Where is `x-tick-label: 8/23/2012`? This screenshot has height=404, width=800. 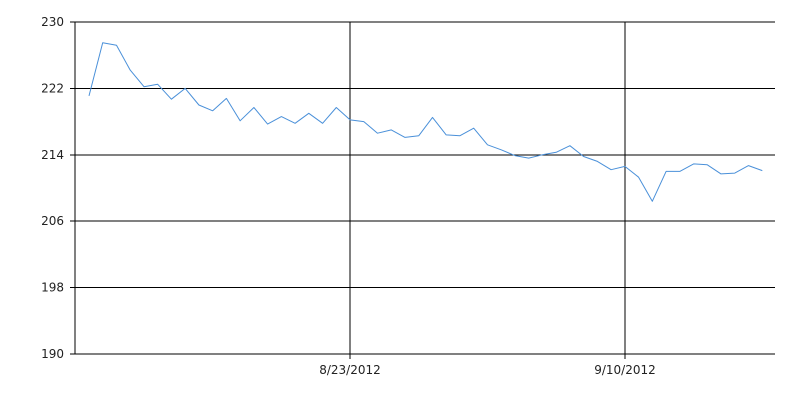 x-tick-label: 8/23/2012 is located at coordinates (350, 370).